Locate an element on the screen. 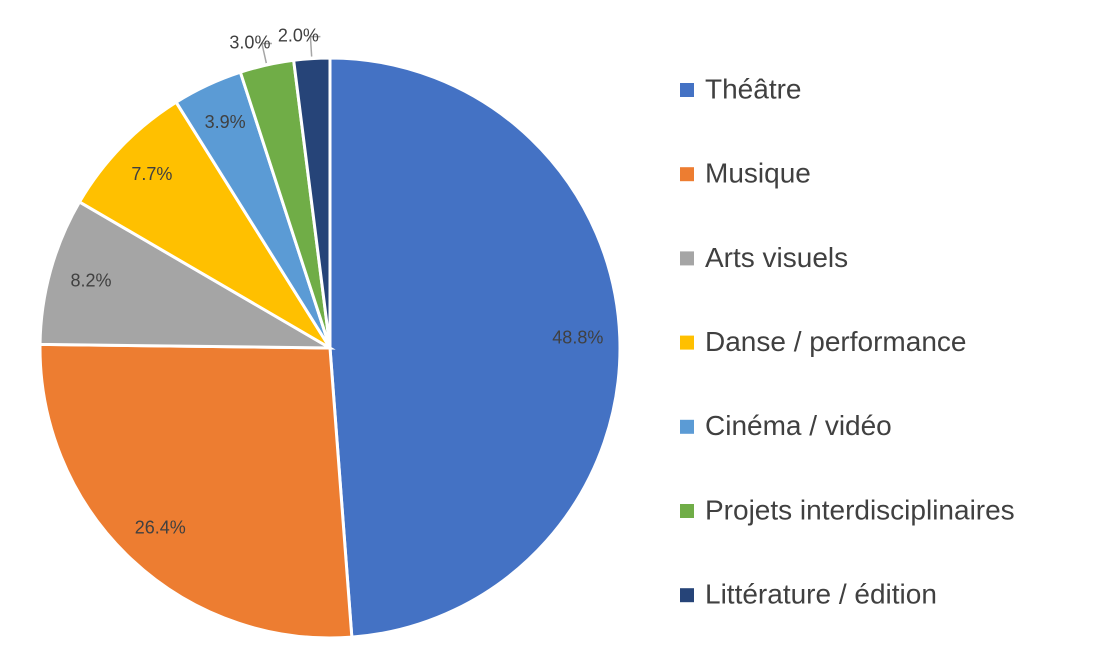  legend-label: Projets interdisciplinaires is located at coordinates (860, 509).